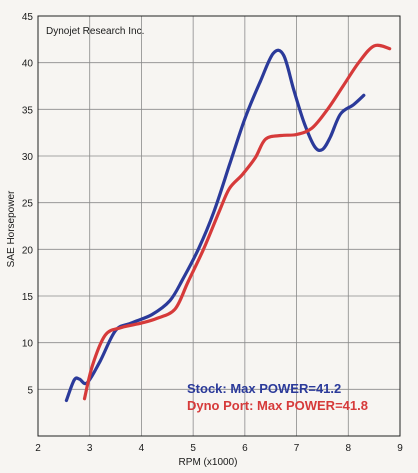 The width and height of the screenshot is (418, 473). I want to click on y-tick-label: 40, so click(28, 64).